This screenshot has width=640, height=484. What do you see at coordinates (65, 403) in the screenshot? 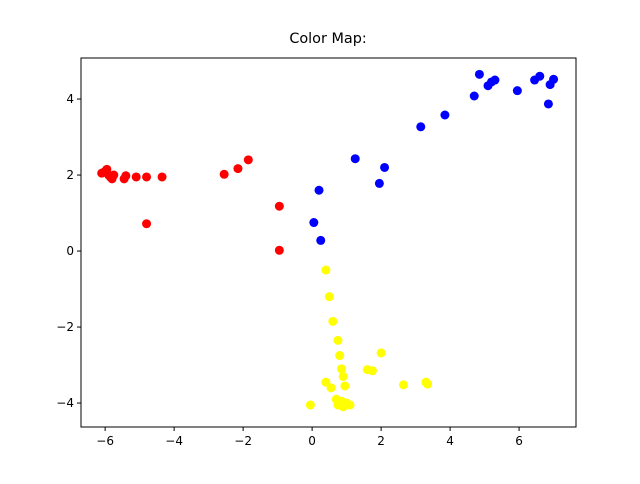
I see `y-tick-label: −4` at bounding box center [65, 403].